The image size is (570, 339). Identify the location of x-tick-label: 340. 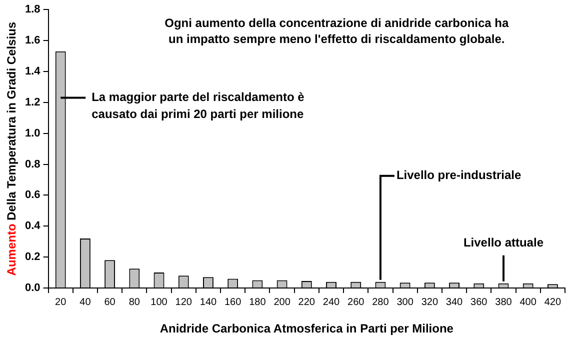
(455, 302).